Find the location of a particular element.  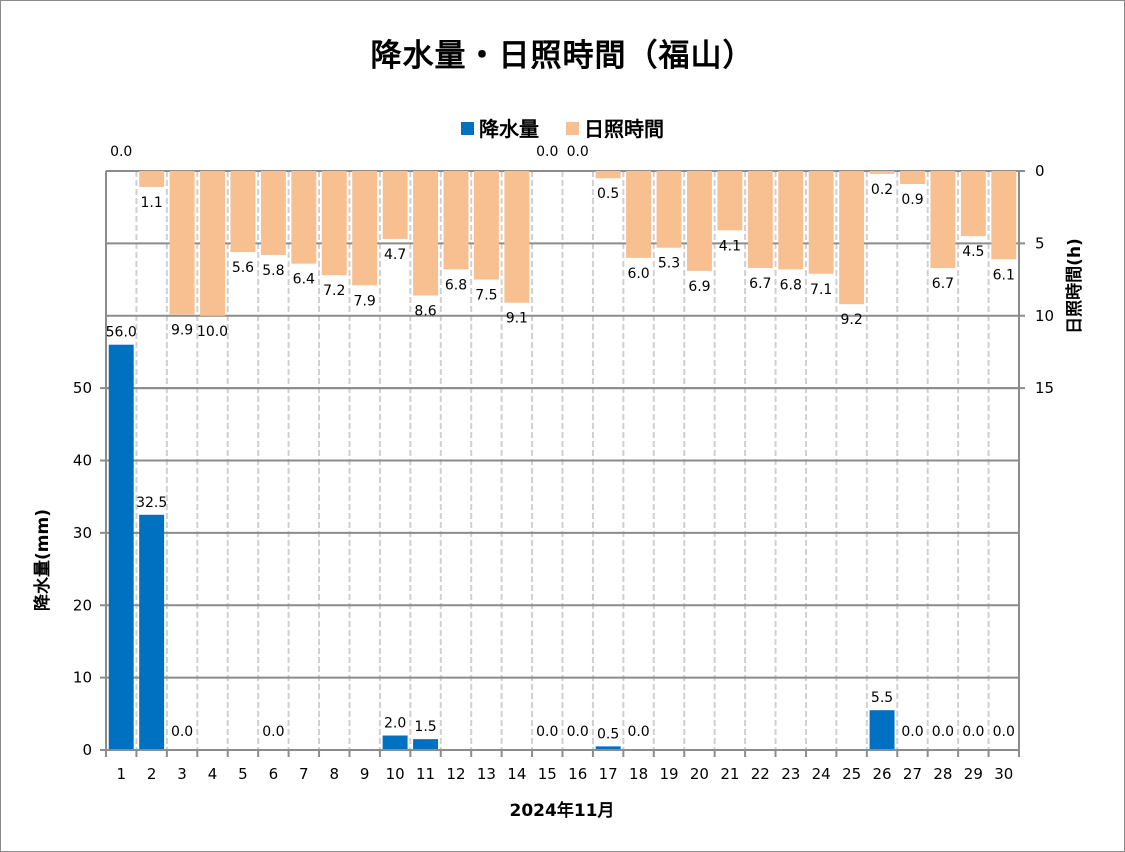

x-tick-label: 13 is located at coordinates (486, 774).